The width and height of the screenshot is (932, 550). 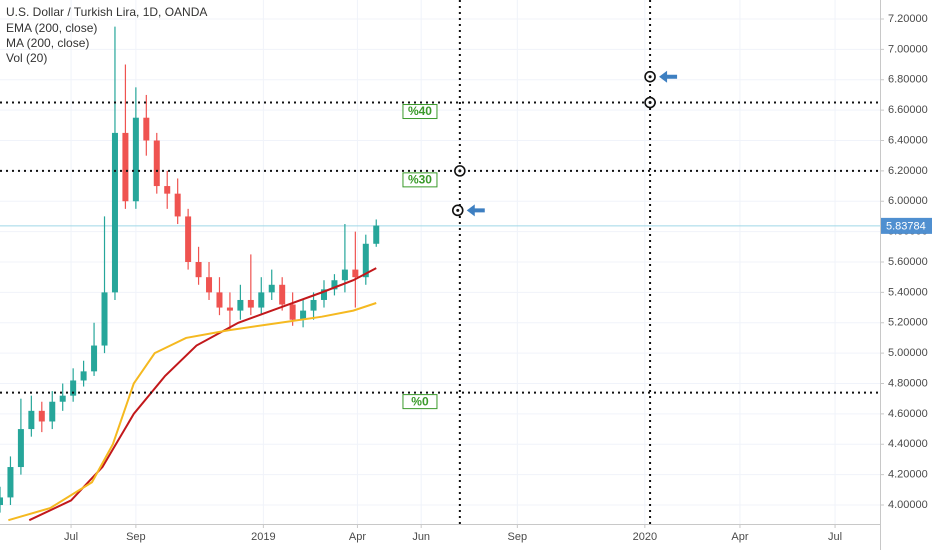 I want to click on y-tick-label: 6.40000, so click(x=908, y=140).